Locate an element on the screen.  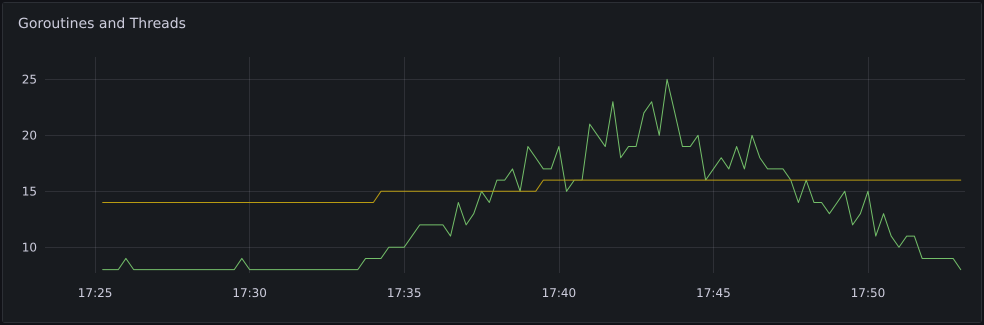
x-tick-label: 17:35 is located at coordinates (404, 293).